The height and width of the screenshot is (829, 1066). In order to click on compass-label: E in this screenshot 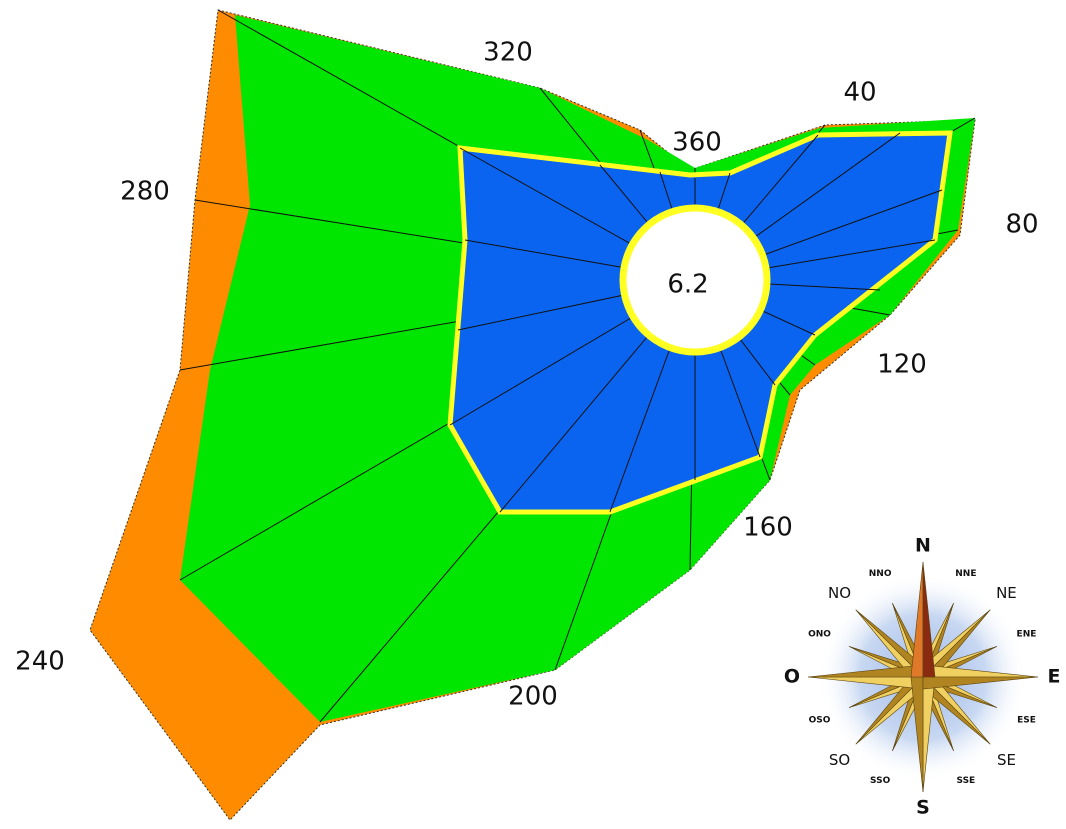, I will do `click(1054, 677)`.